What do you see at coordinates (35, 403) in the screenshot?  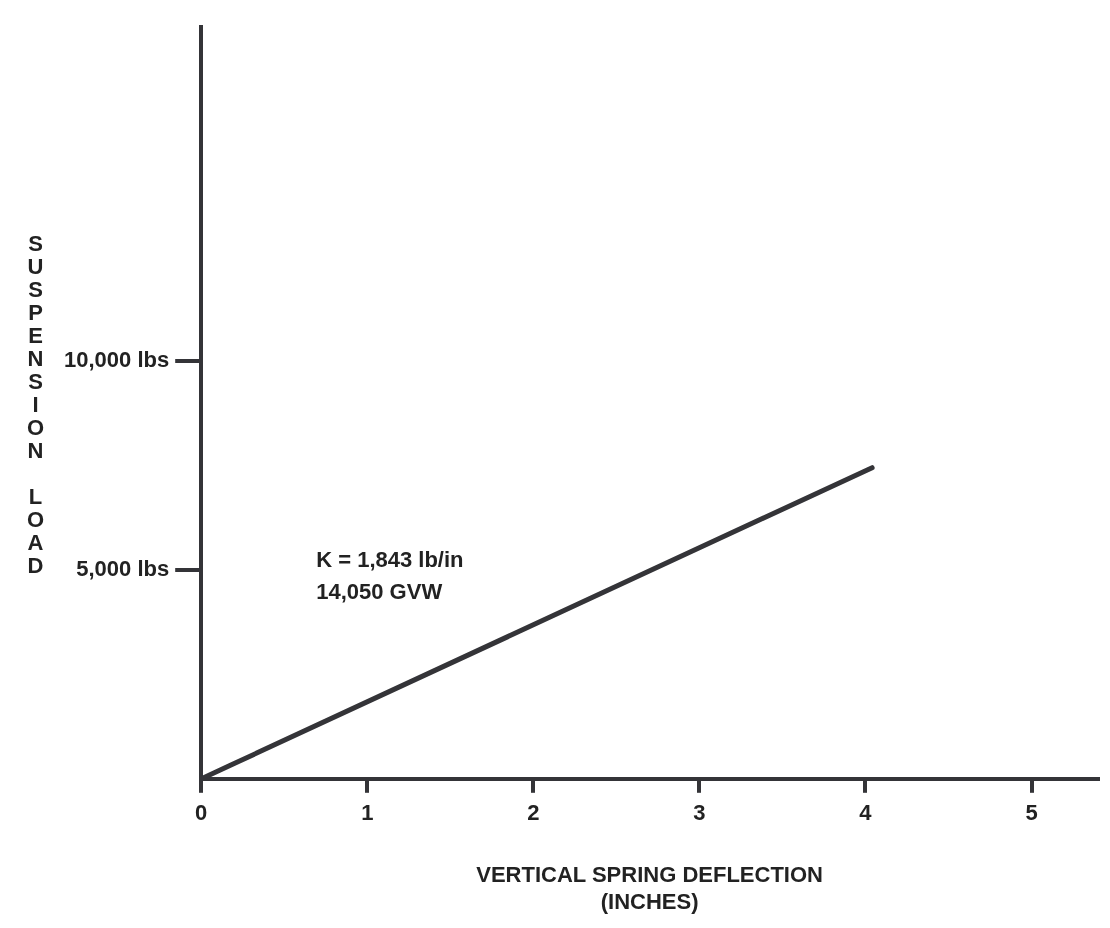 I see `y-axis-title: SUSPENSION LOAD` at bounding box center [35, 403].